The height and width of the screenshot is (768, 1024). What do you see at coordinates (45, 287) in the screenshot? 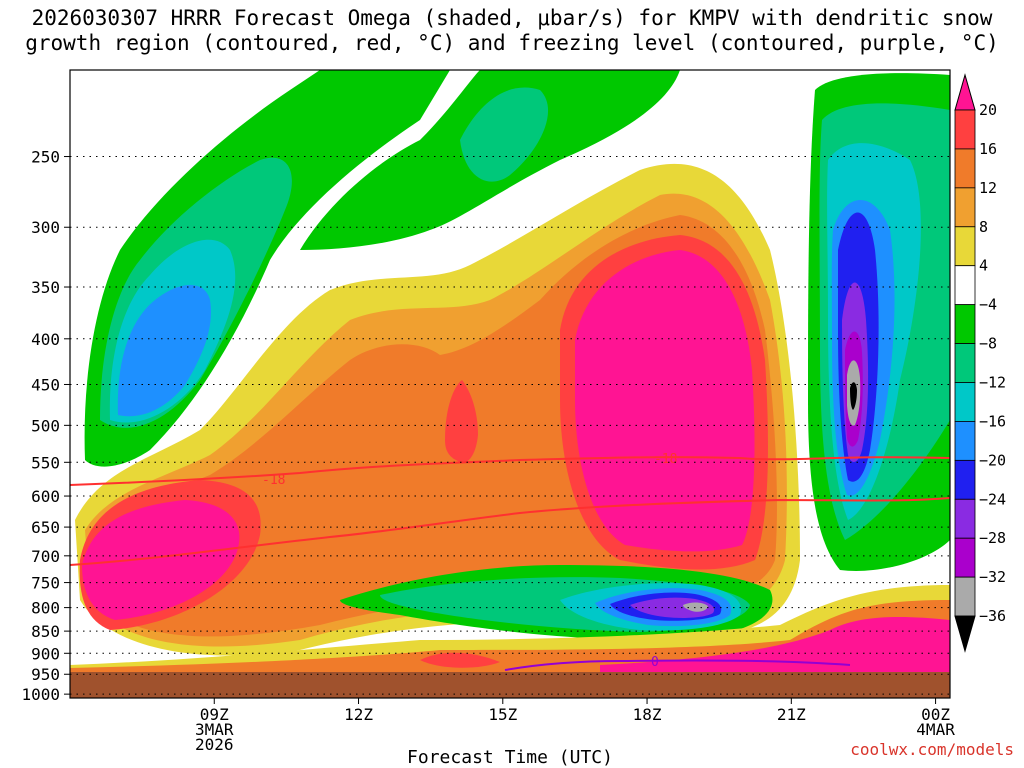
I see `ytick-label-350: 350` at bounding box center [45, 287].